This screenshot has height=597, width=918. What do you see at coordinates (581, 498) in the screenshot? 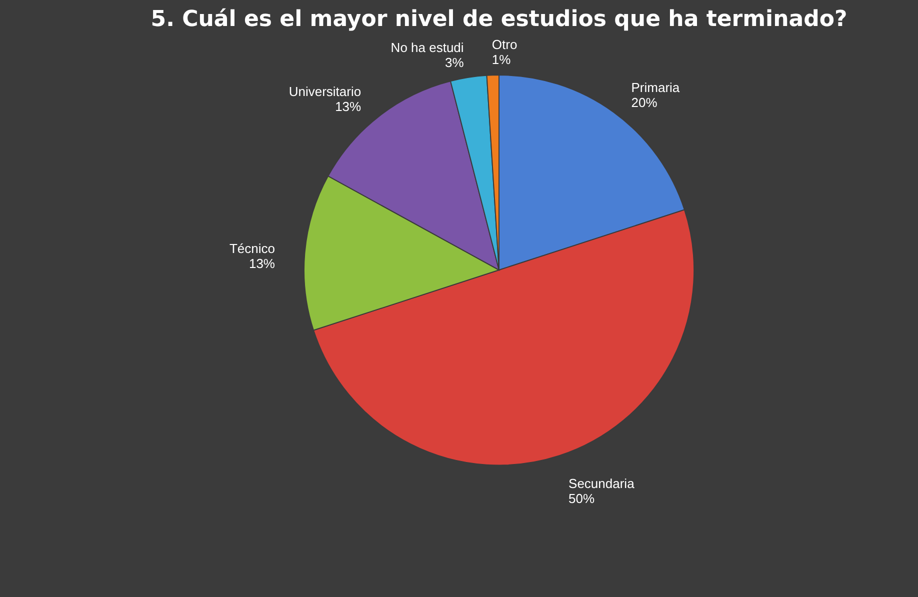
I see `data-label: 50%` at bounding box center [581, 498].